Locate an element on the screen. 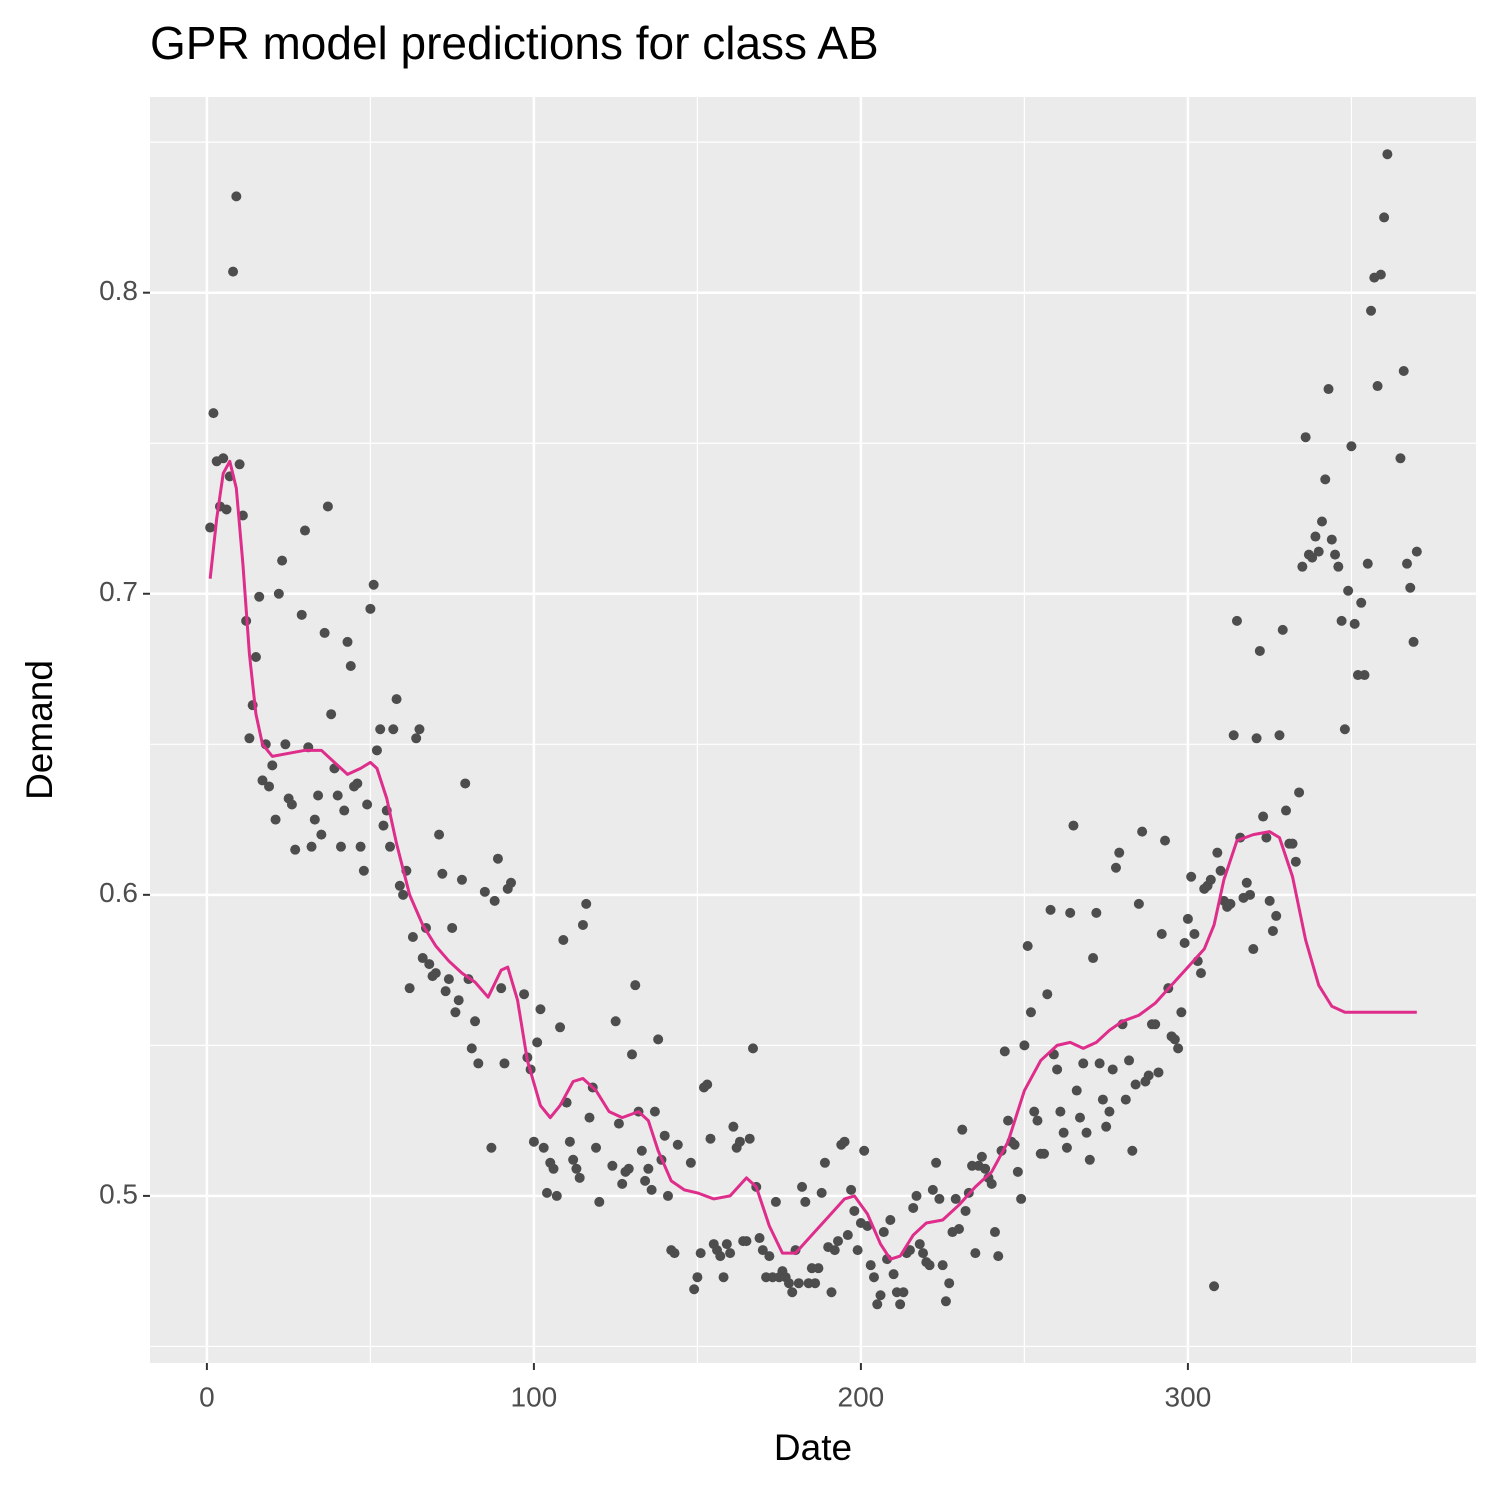 Image resolution: width=1500 pixels, height=1500 pixels. chart-title: GPR model predictions for class AB is located at coordinates (514, 43).